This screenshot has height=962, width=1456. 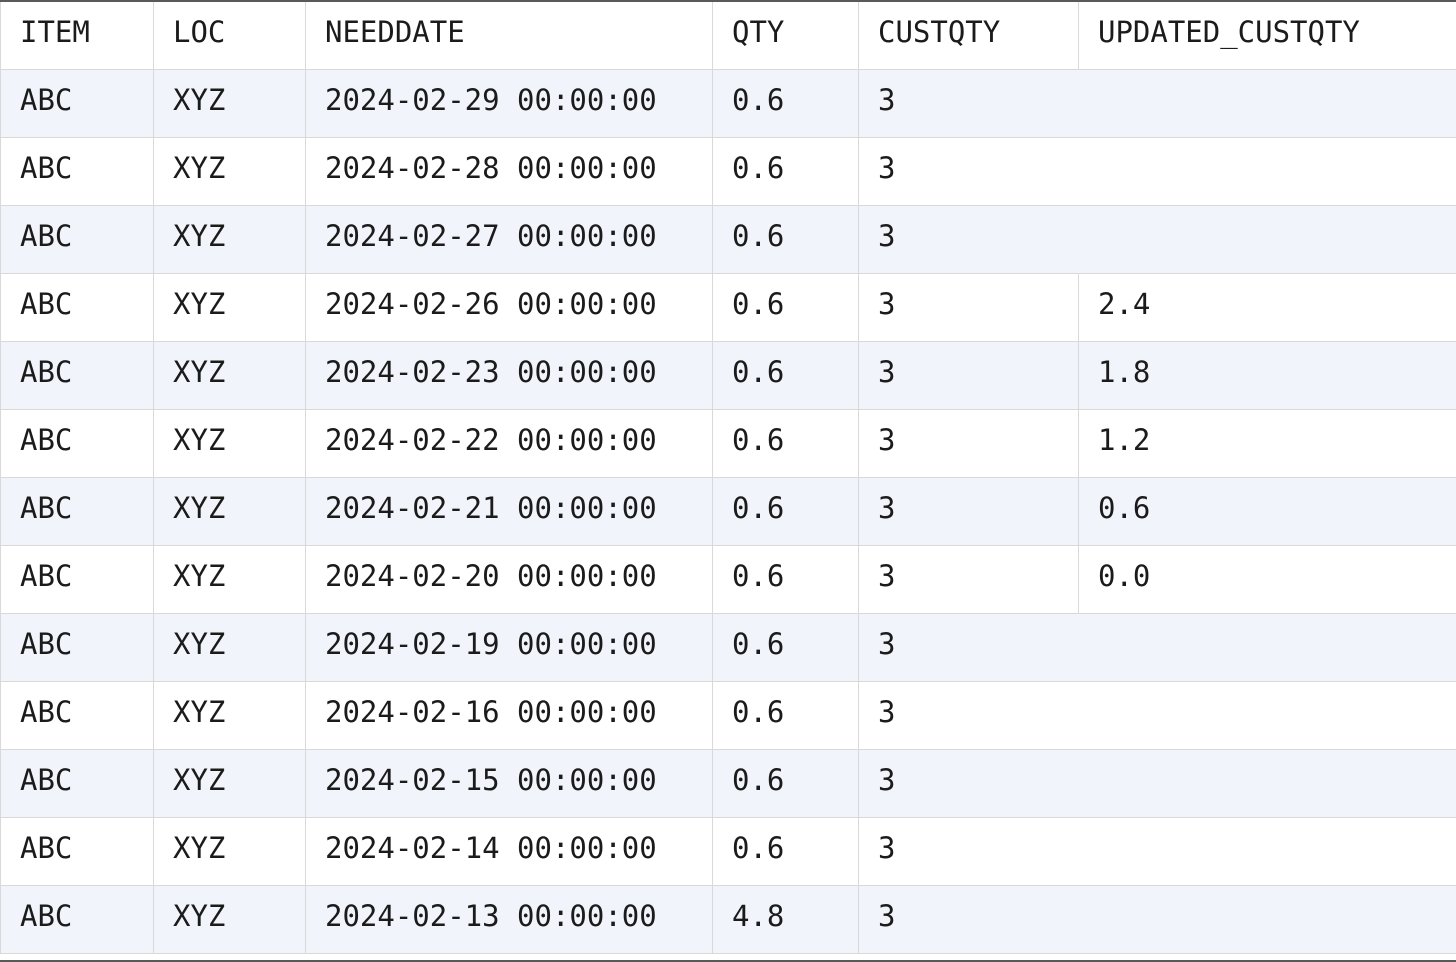 I want to click on cell-needdate: 2024-02-23 00:00:00, so click(x=509, y=375).